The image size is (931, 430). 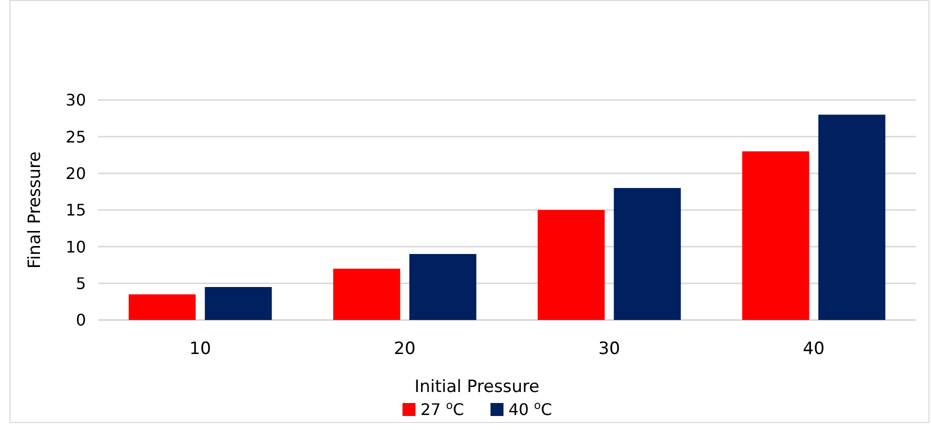 What do you see at coordinates (76, 246) in the screenshot?
I see `y-tick-label: 10` at bounding box center [76, 246].